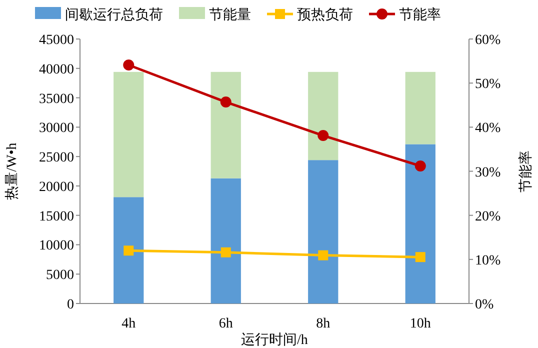 The width and height of the screenshot is (538, 348). I want to click on y-tick-label: 30000, so click(56, 128).